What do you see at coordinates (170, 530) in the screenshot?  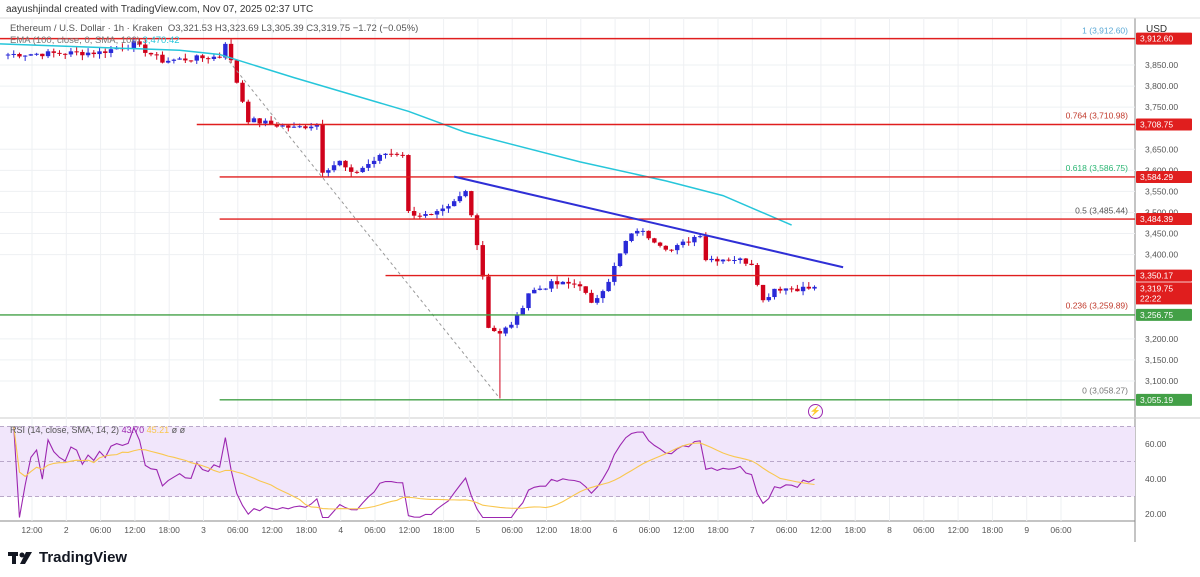 I see `time-tick-label: 18:00` at bounding box center [170, 530].